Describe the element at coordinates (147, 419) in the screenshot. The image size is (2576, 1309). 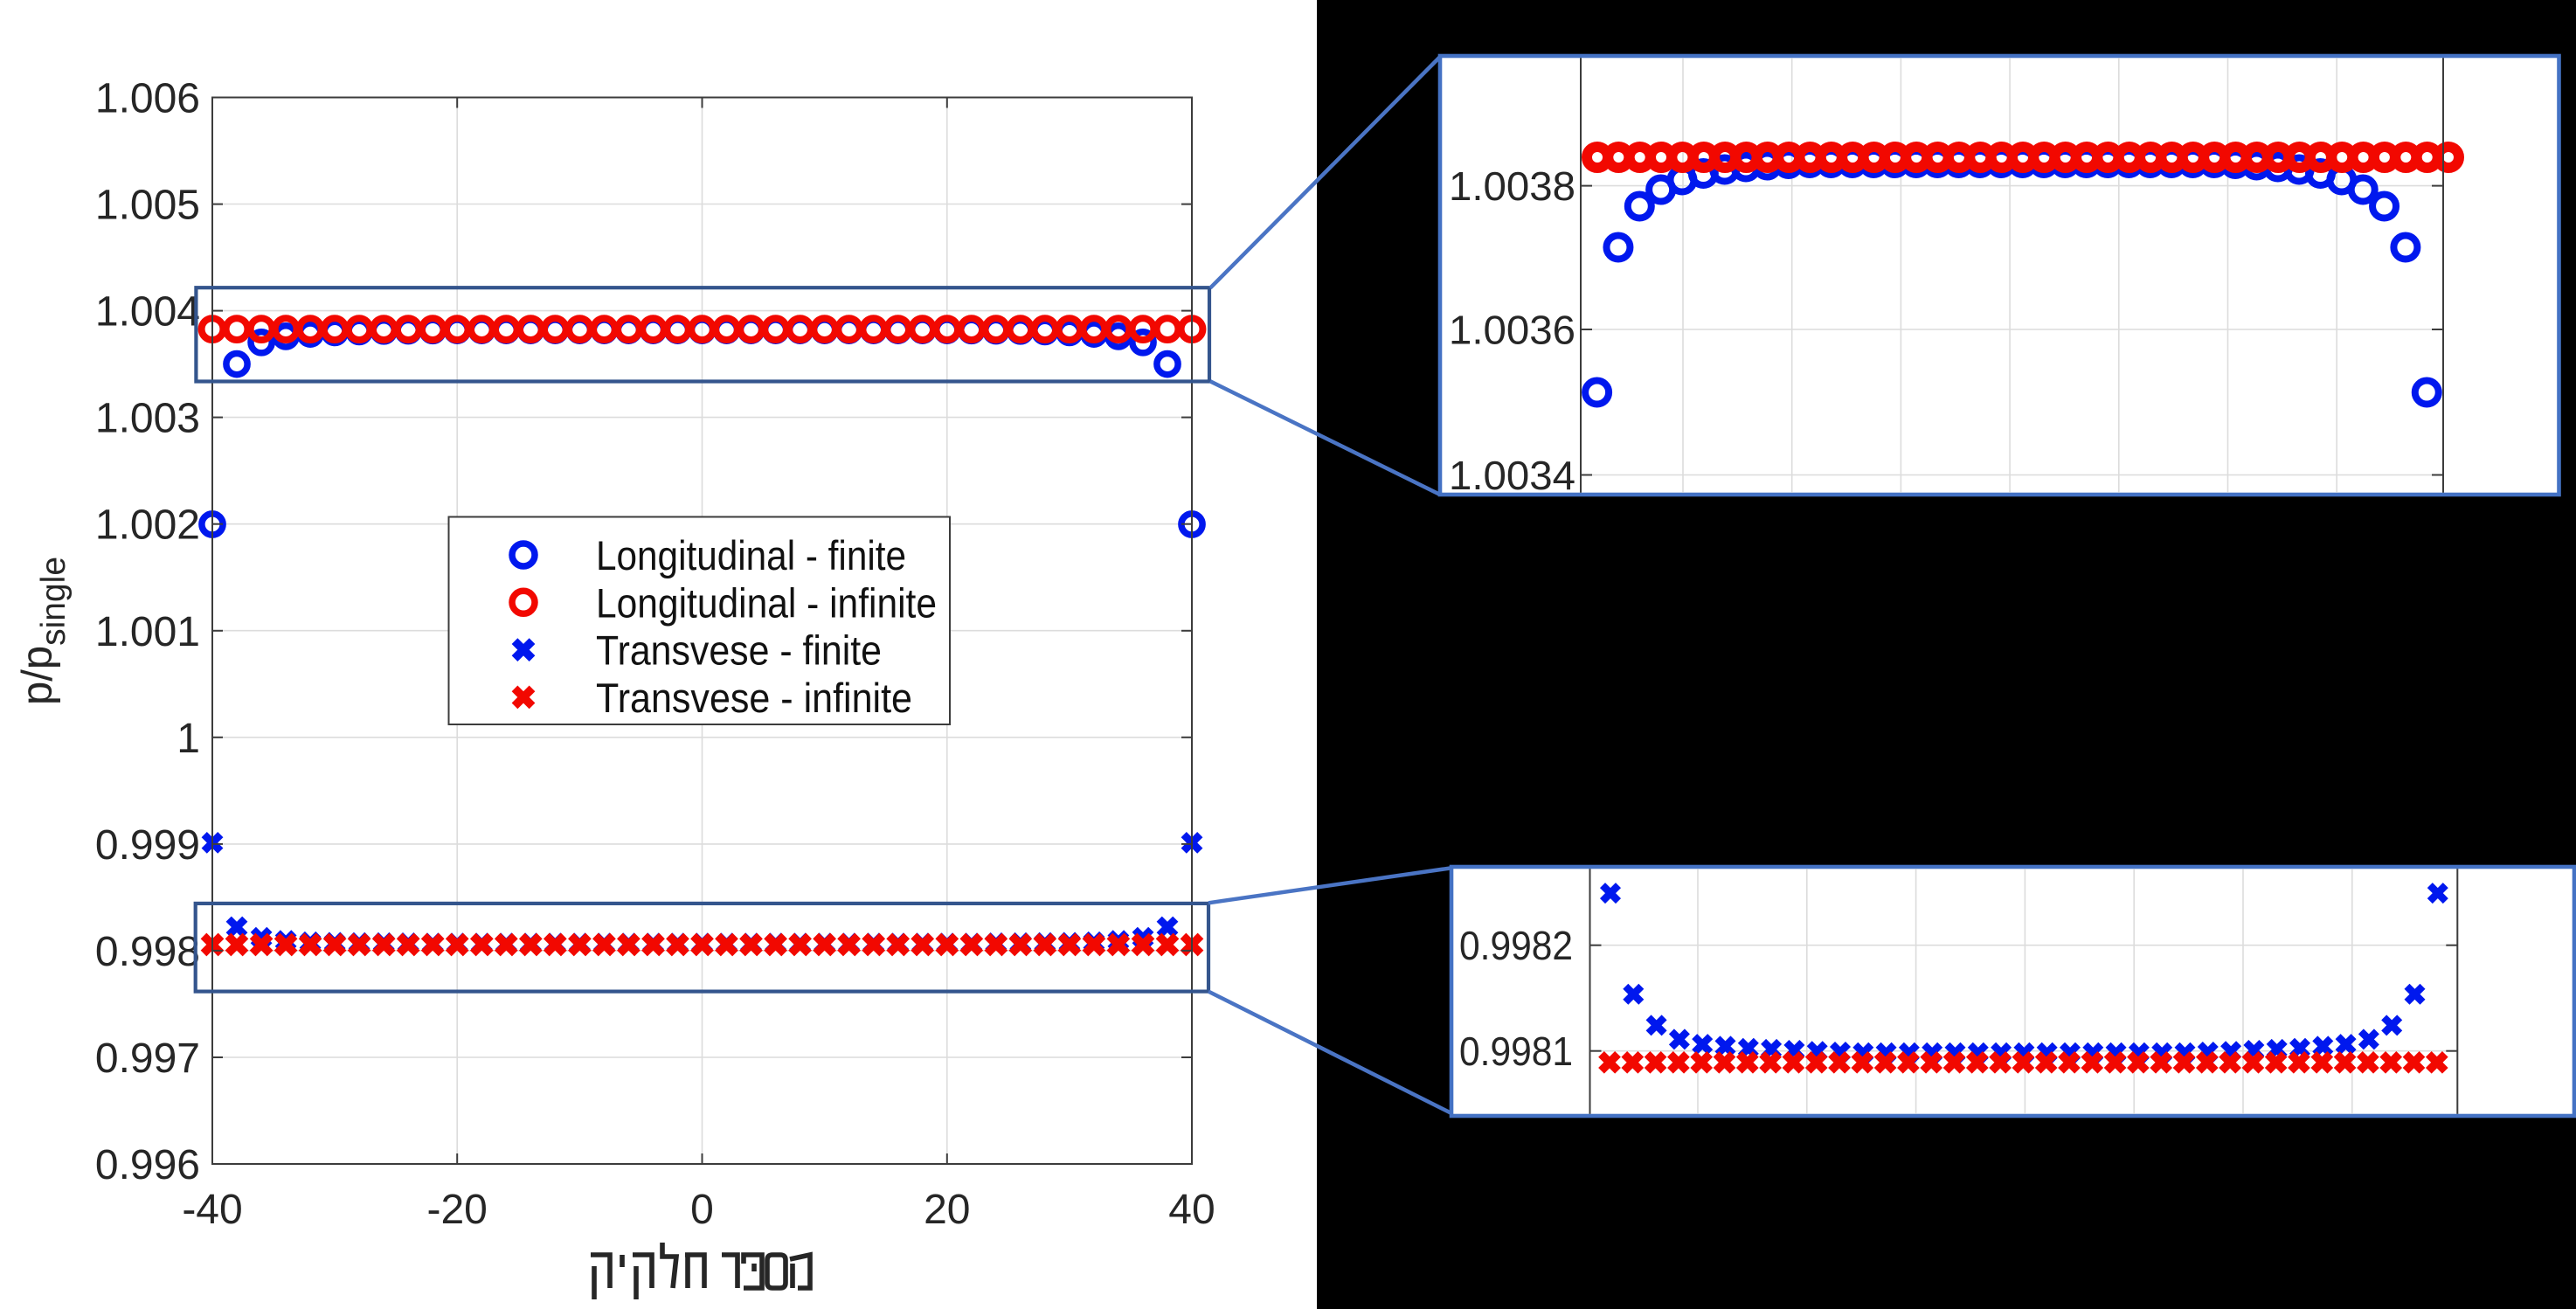
I see `svg-text: 1.003` at that location.